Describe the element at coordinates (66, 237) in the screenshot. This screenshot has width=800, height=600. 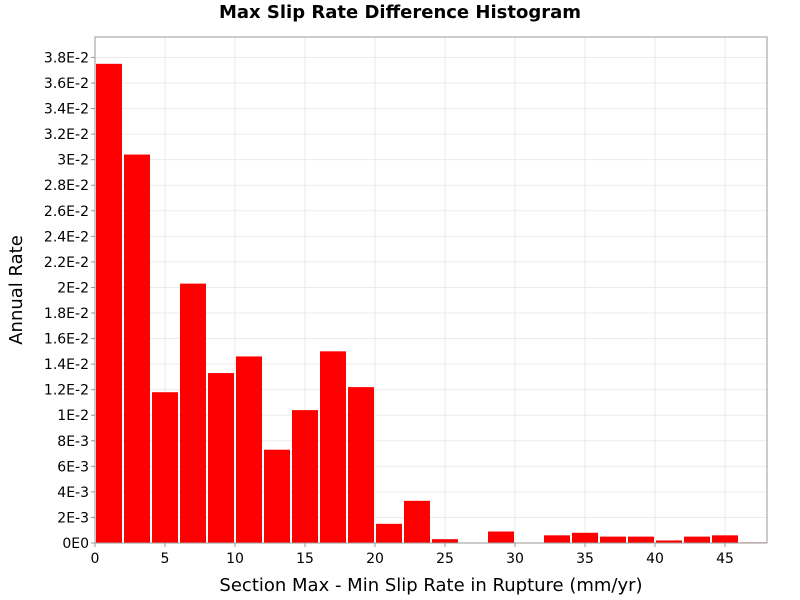
I see `y-tick-label: 2.4E-2` at that location.